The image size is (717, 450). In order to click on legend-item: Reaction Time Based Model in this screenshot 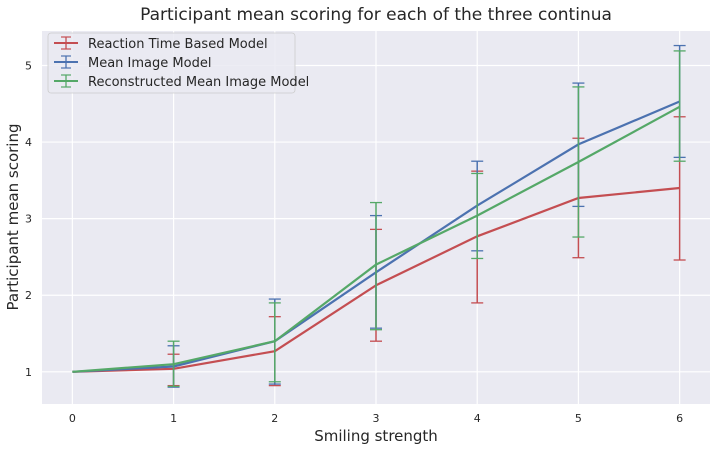, I will do `click(161, 44)`.